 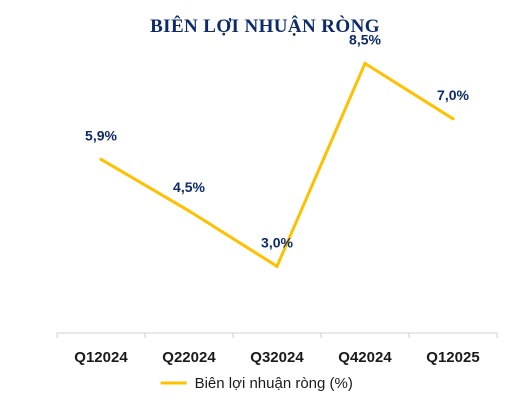 What do you see at coordinates (453, 95) in the screenshot?
I see `data-label: 7,0%` at bounding box center [453, 95].